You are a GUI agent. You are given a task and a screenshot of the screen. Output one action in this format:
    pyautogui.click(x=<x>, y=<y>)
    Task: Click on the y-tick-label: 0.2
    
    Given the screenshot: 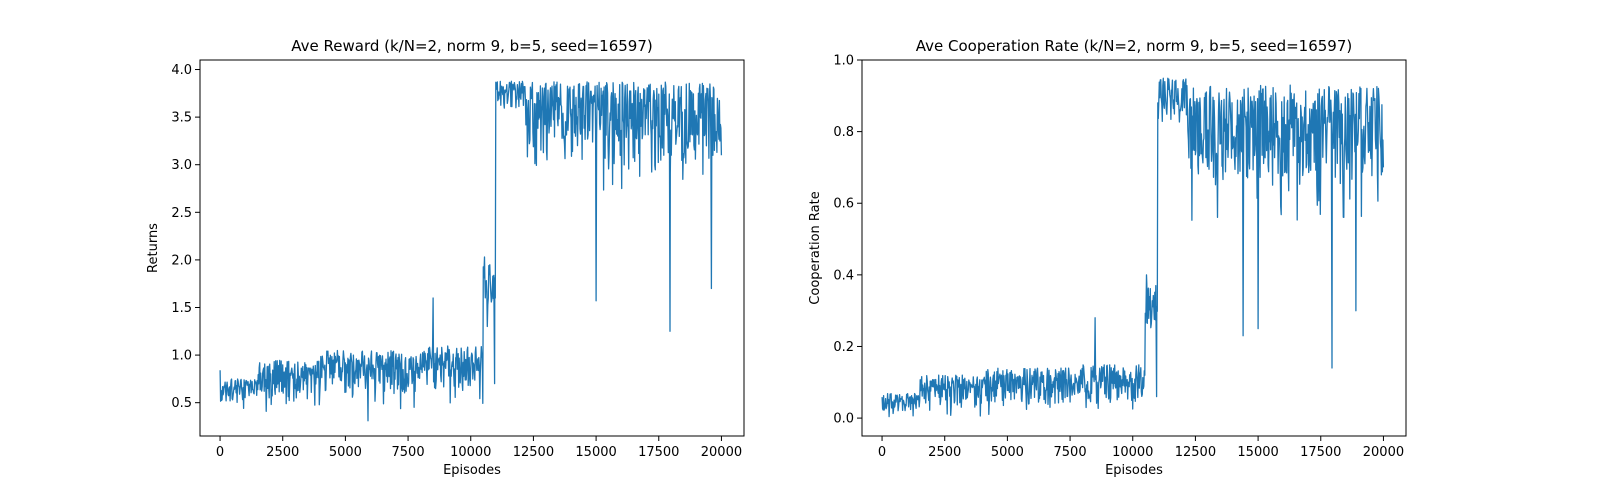 What is the action you would take?
    pyautogui.click(x=843, y=347)
    